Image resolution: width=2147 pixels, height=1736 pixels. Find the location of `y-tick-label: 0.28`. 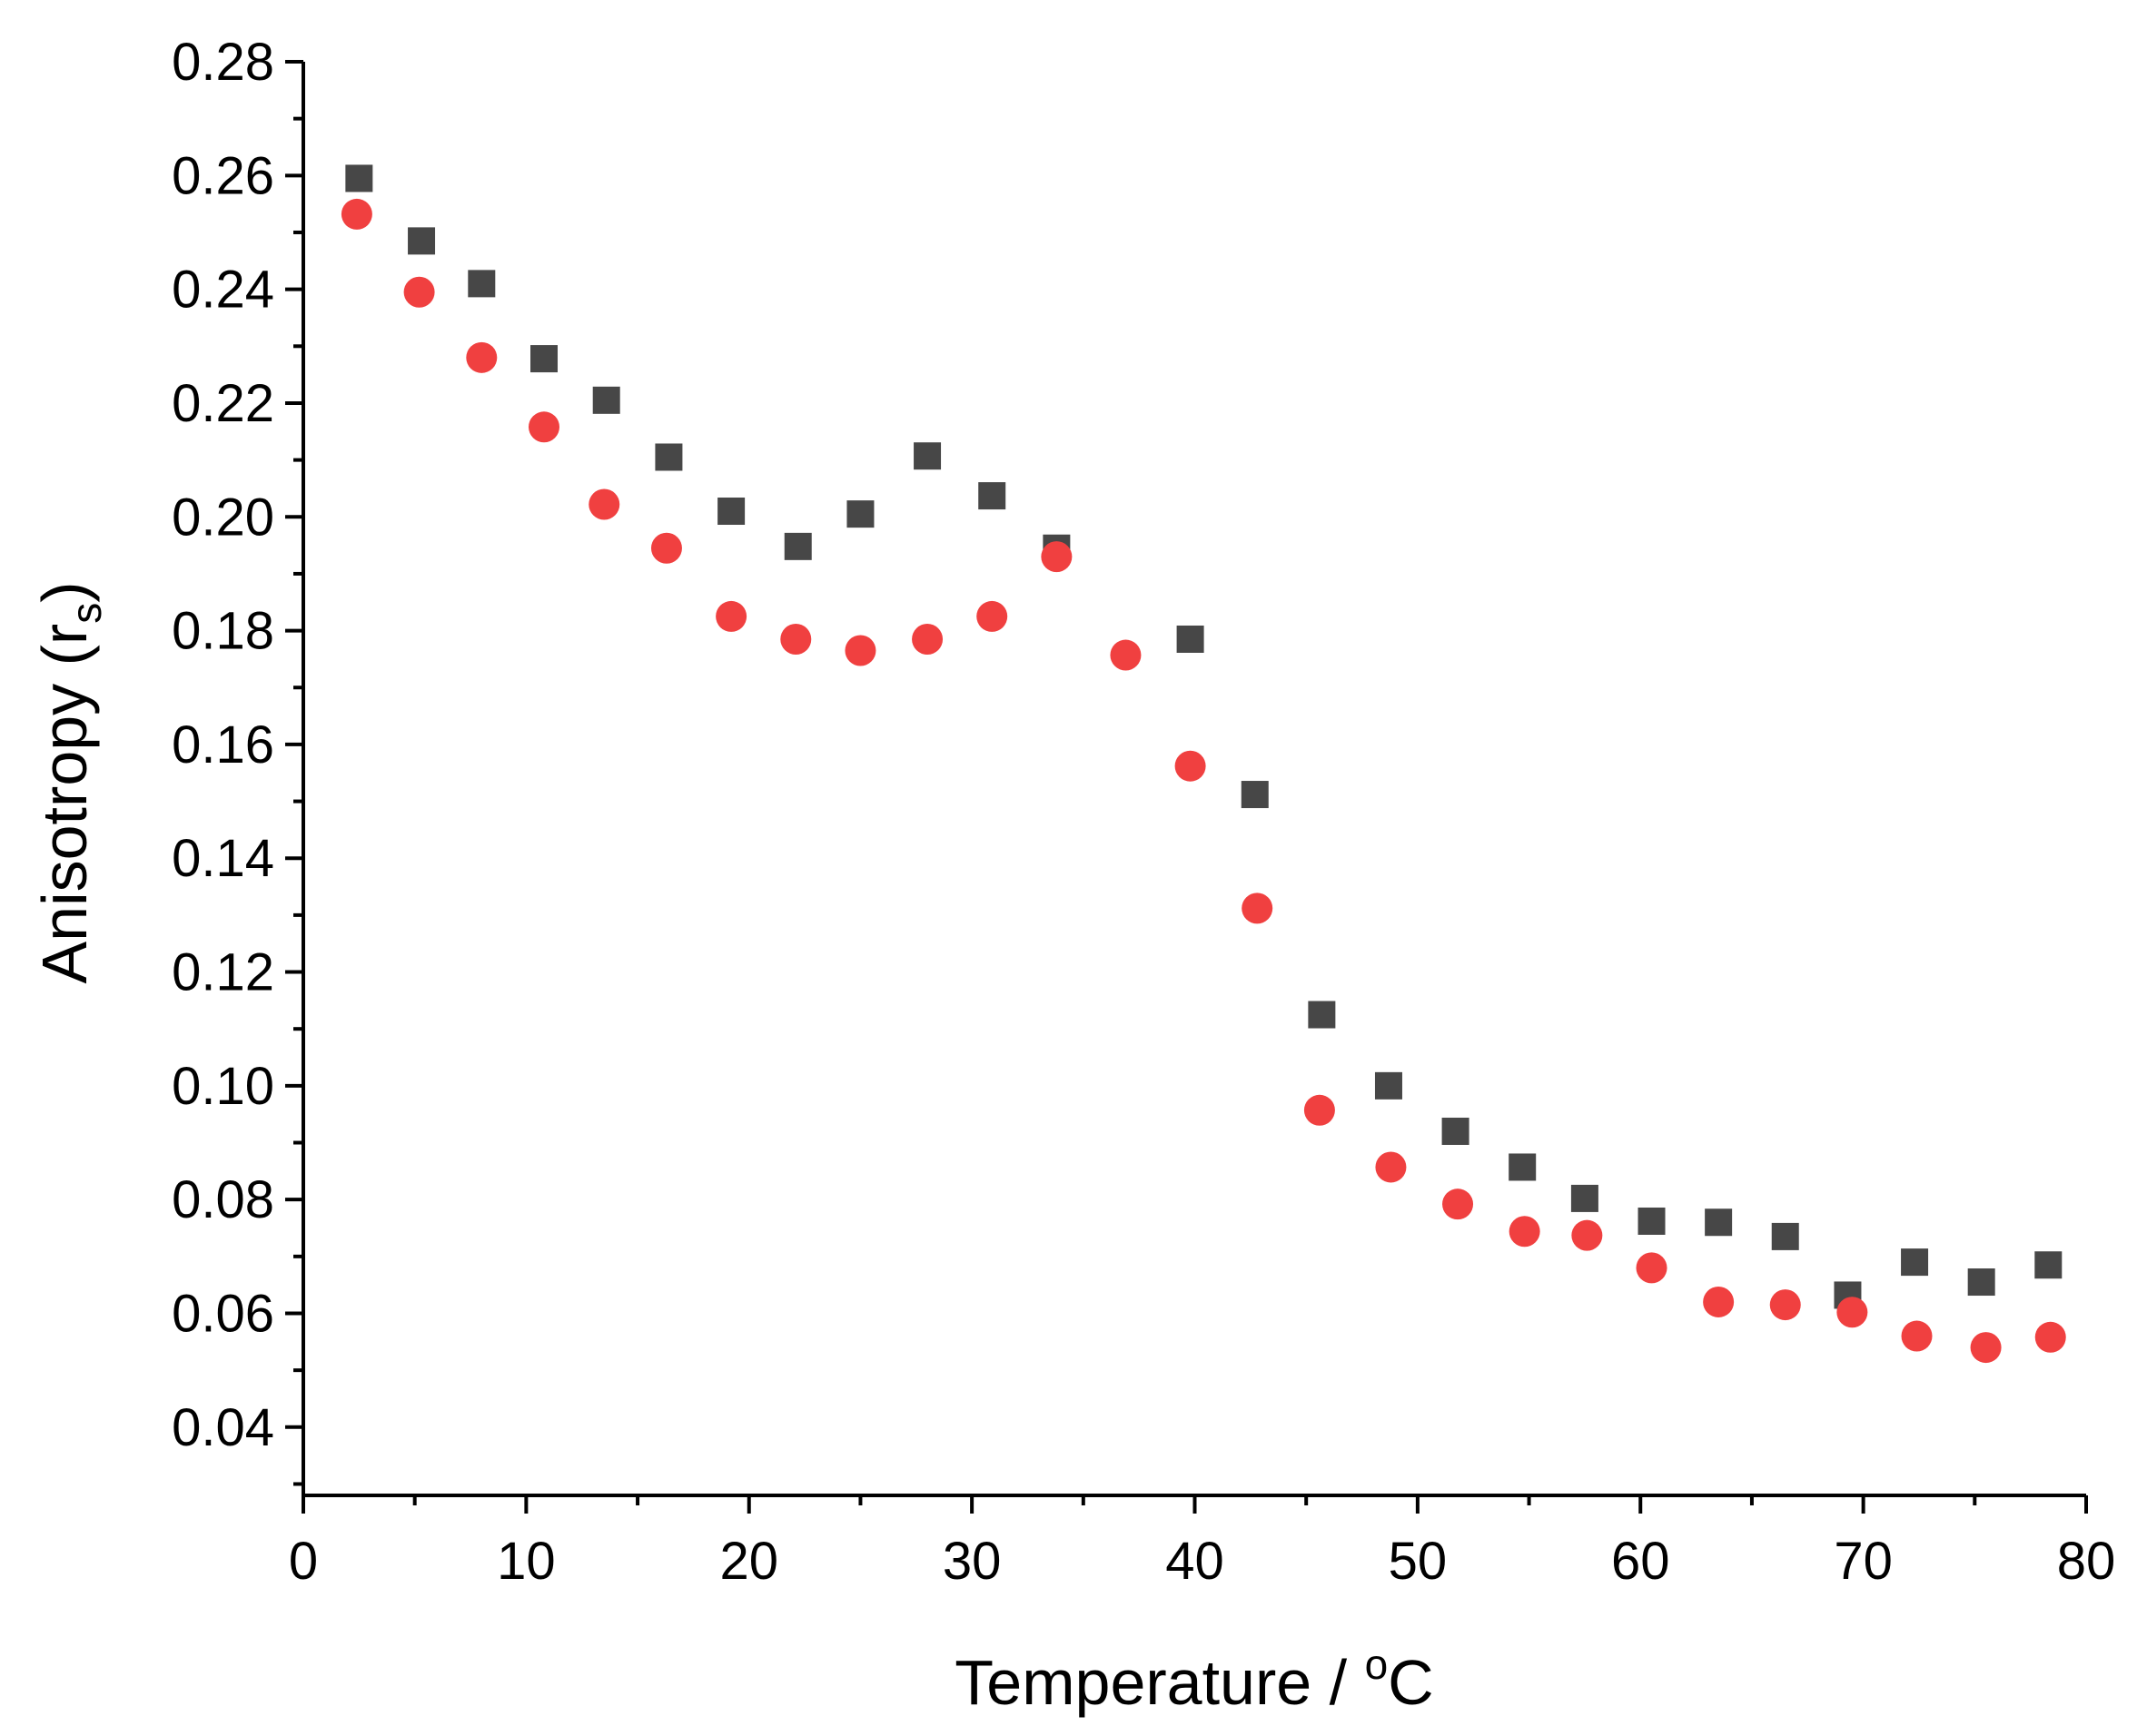

y-tick-label: 0.28 is located at coordinates (223, 62).